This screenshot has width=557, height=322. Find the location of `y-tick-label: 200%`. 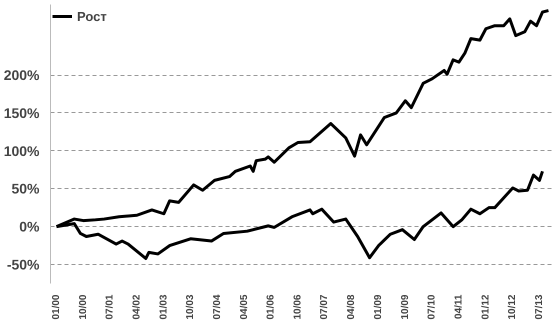

y-tick-label: 200% is located at coordinates (22, 75).